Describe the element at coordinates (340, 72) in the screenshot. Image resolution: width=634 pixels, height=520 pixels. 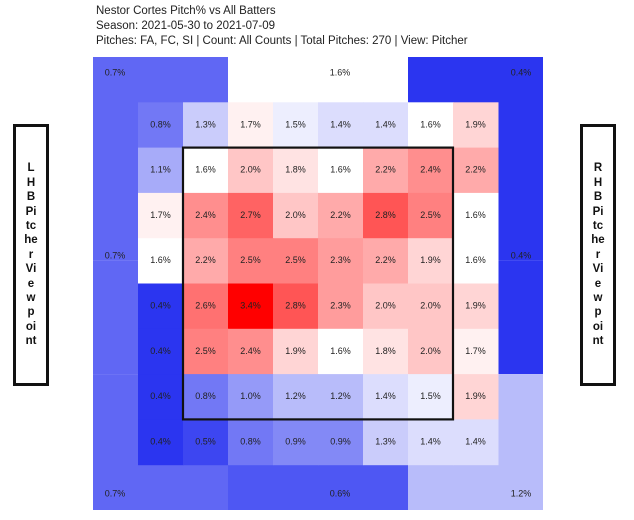
I see `outer-zone-label-top-middle: 1.6%` at that location.